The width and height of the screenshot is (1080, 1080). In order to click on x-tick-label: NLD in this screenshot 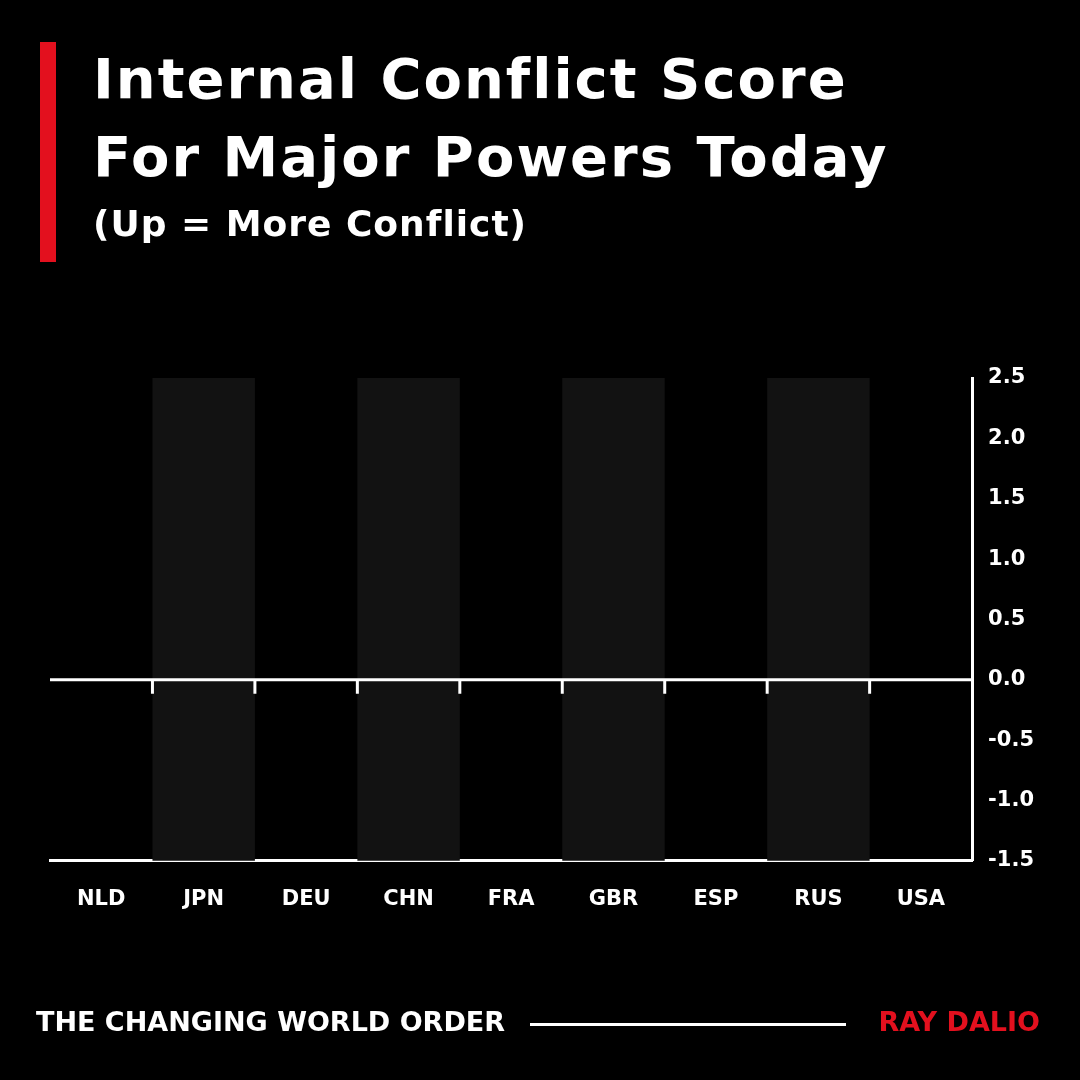, I will do `click(101, 897)`.